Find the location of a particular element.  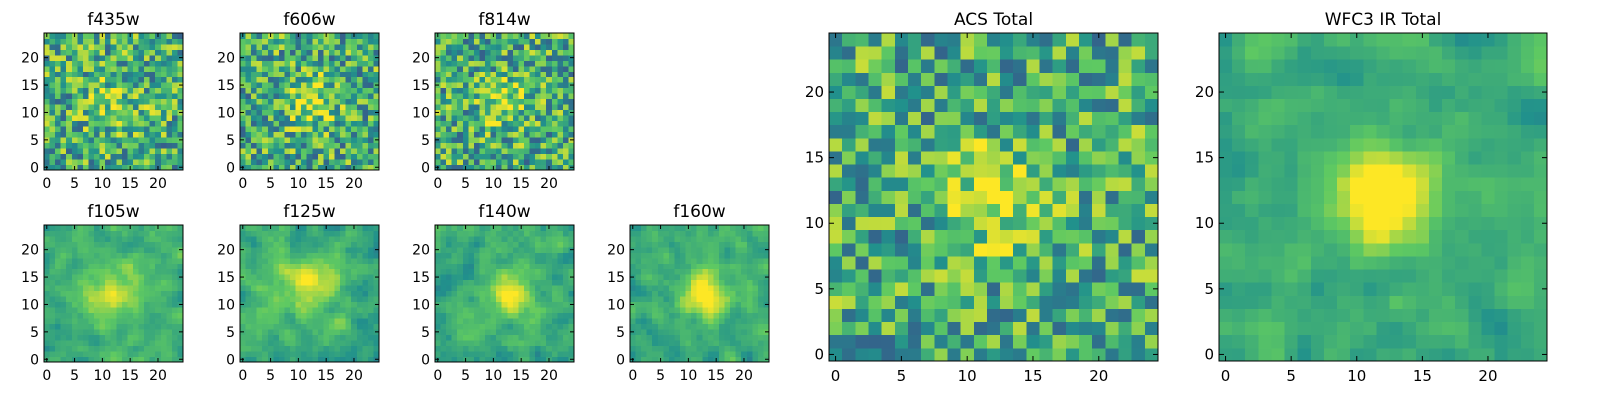

y-tick-label: 15 is located at coordinates (421, 86).